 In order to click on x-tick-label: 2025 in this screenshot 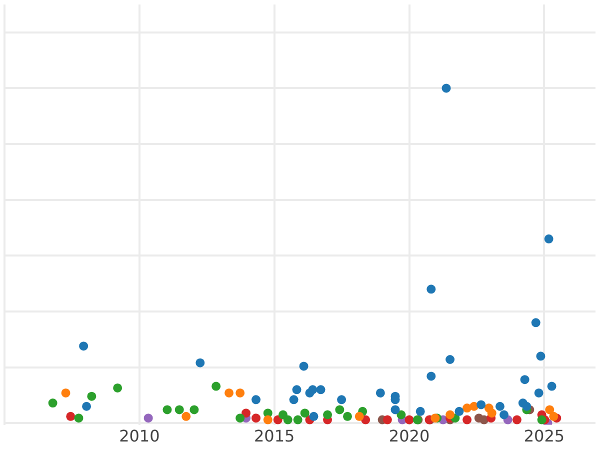, I will do `click(544, 436)`.